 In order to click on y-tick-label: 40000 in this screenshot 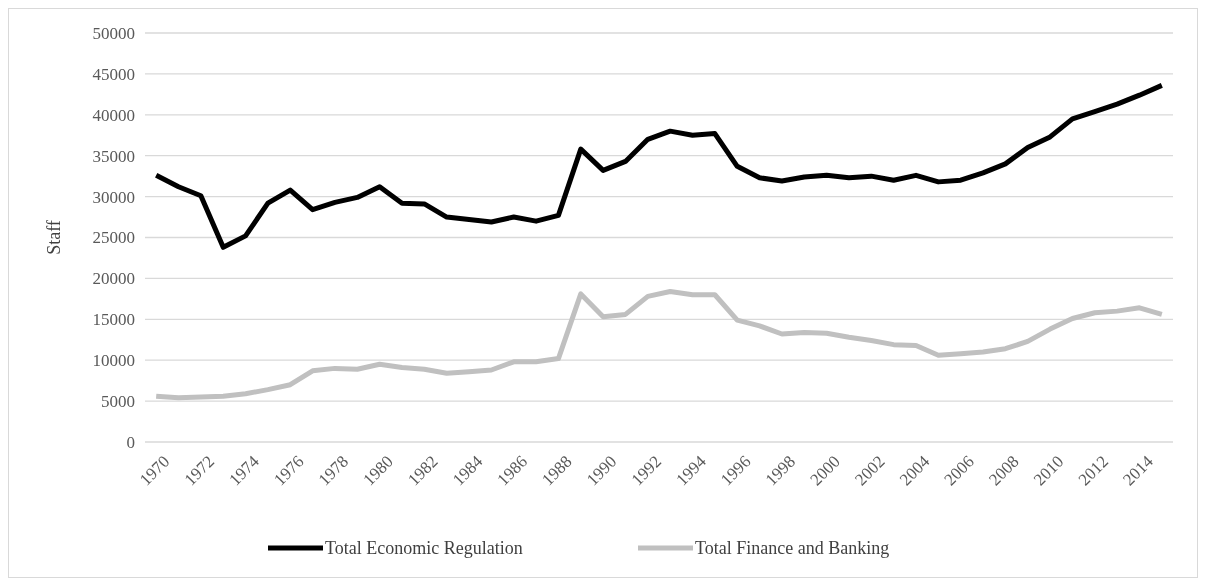, I will do `click(113, 115)`.